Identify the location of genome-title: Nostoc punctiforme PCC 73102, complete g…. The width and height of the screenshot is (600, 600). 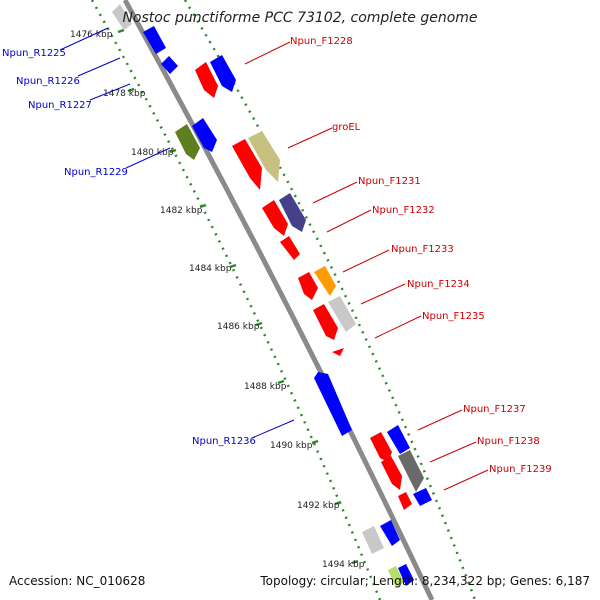
(300, 18).